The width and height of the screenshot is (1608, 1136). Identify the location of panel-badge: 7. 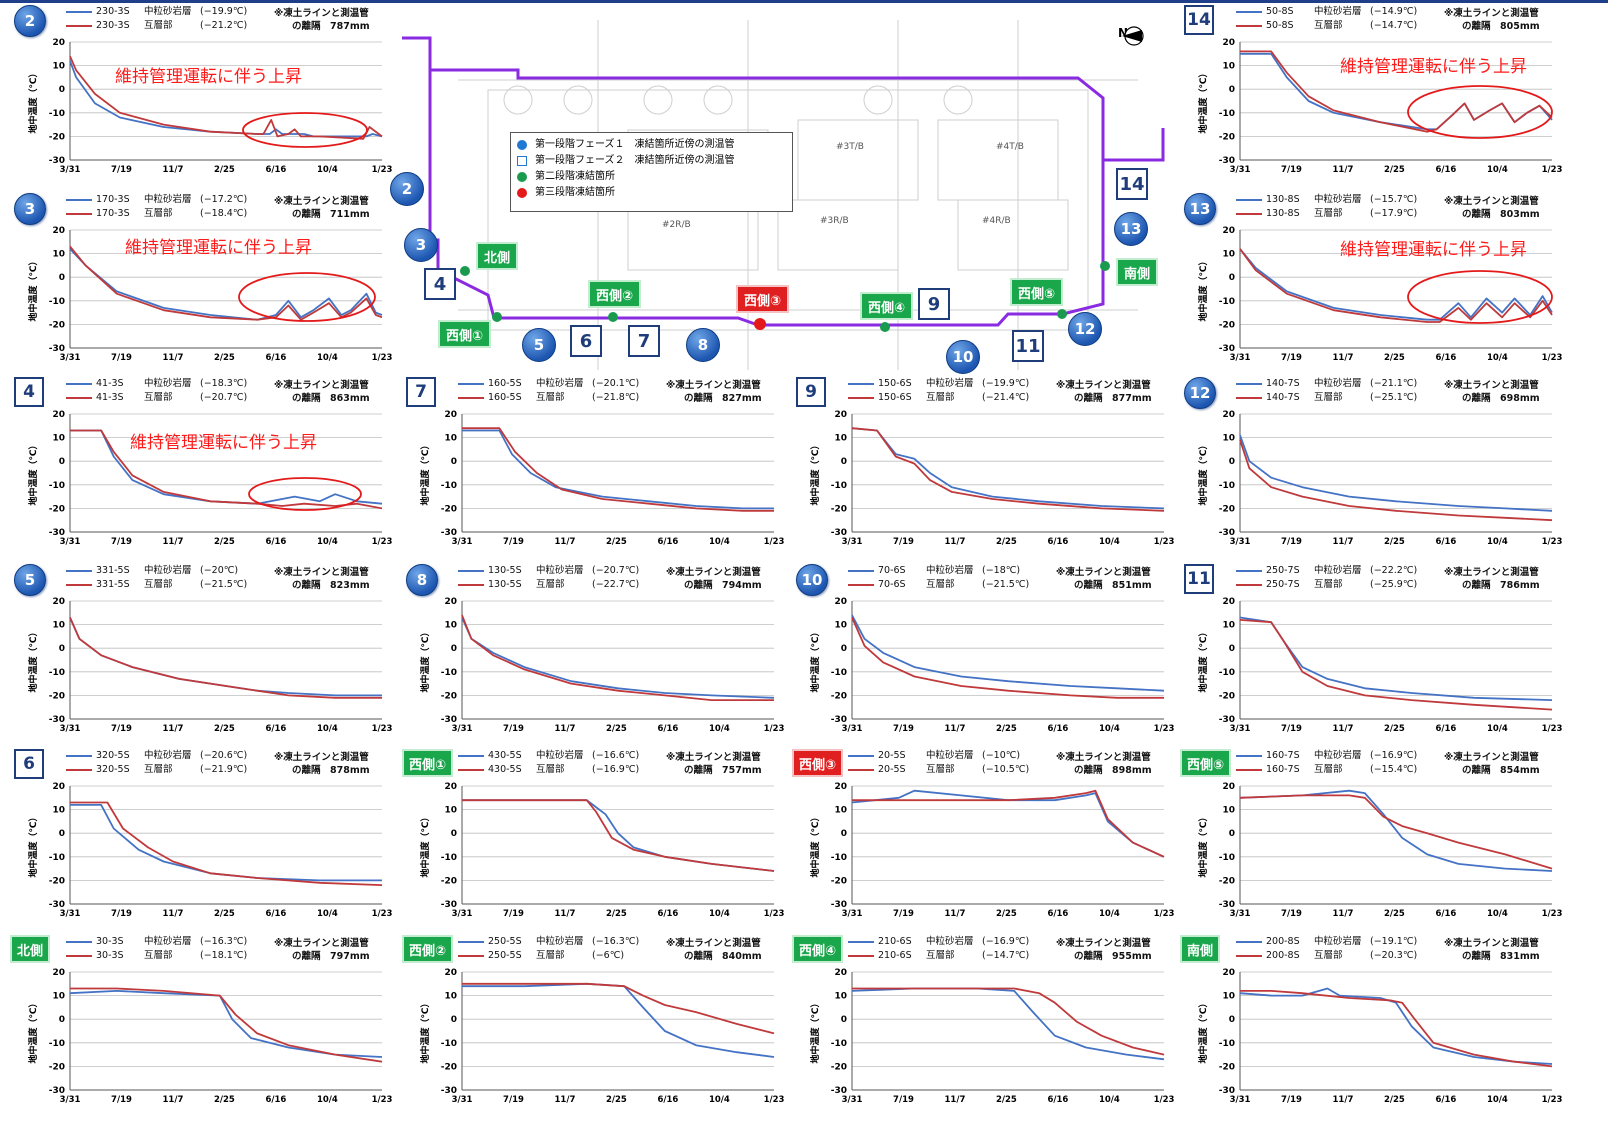
(421, 392).